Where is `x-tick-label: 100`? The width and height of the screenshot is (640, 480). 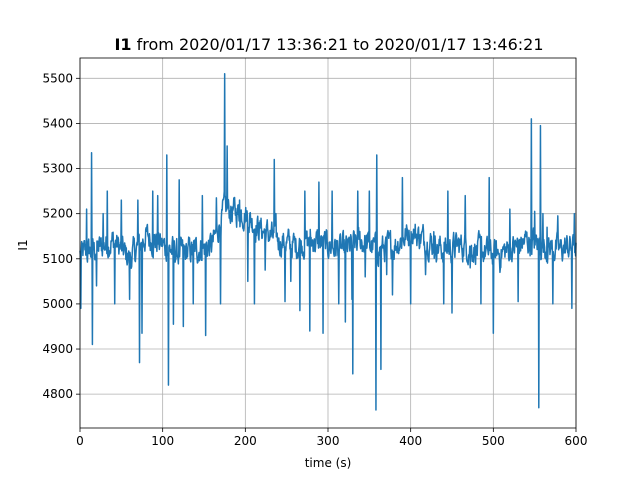
x-tick-label: 100 is located at coordinates (162, 441).